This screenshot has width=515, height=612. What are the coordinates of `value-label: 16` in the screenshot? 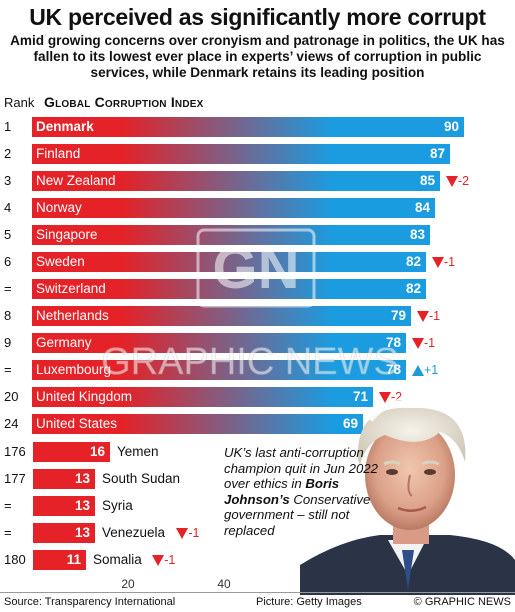 It's located at (97, 451).